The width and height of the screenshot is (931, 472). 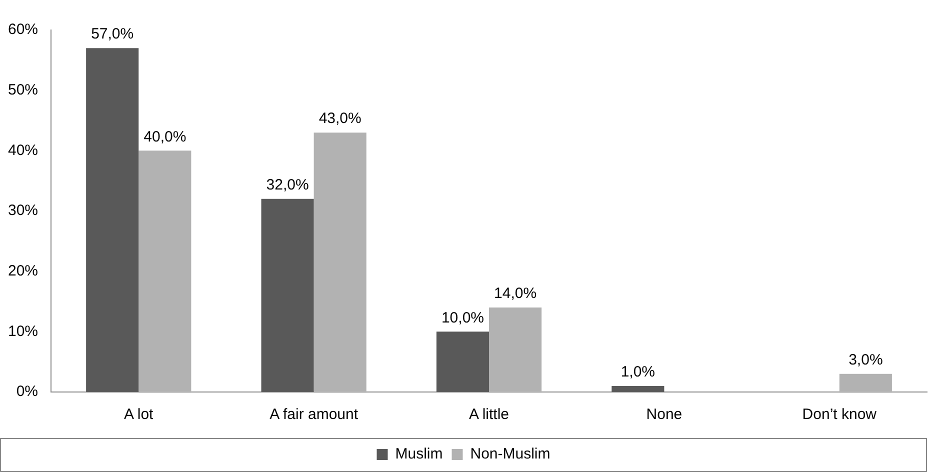 What do you see at coordinates (419, 454) in the screenshot?
I see `legend-label: Muslim` at bounding box center [419, 454].